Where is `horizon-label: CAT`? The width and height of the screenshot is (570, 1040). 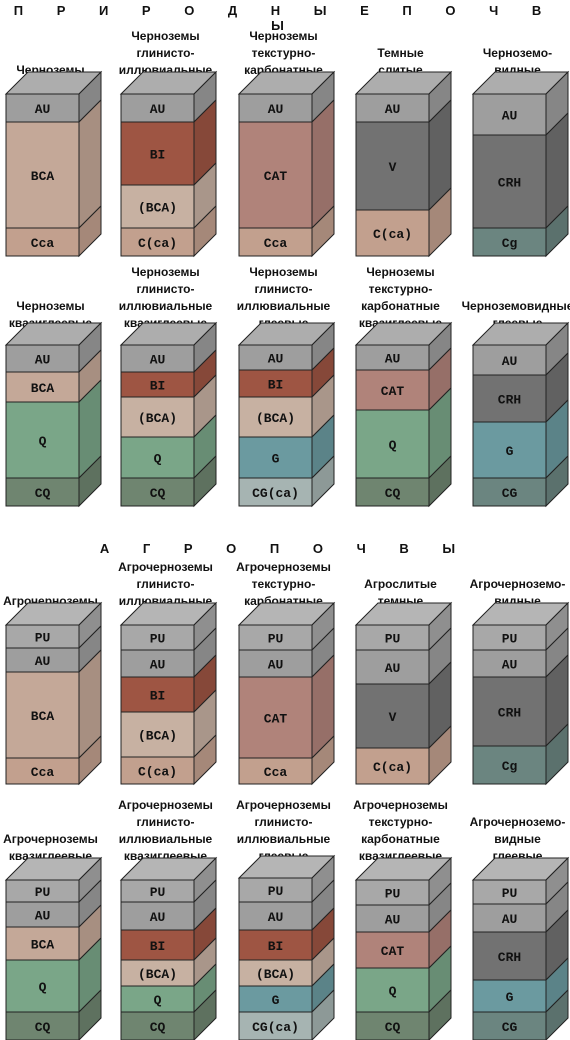 horizon-label: CAT is located at coordinates (393, 951).